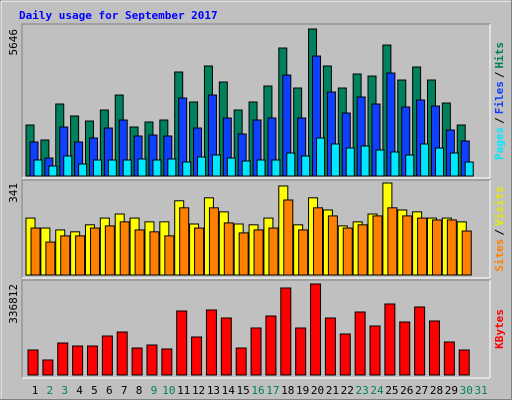 The width and height of the screenshot is (512, 400). What do you see at coordinates (391, 390) in the screenshot?
I see `x-tick-label: 25` at bounding box center [391, 390].